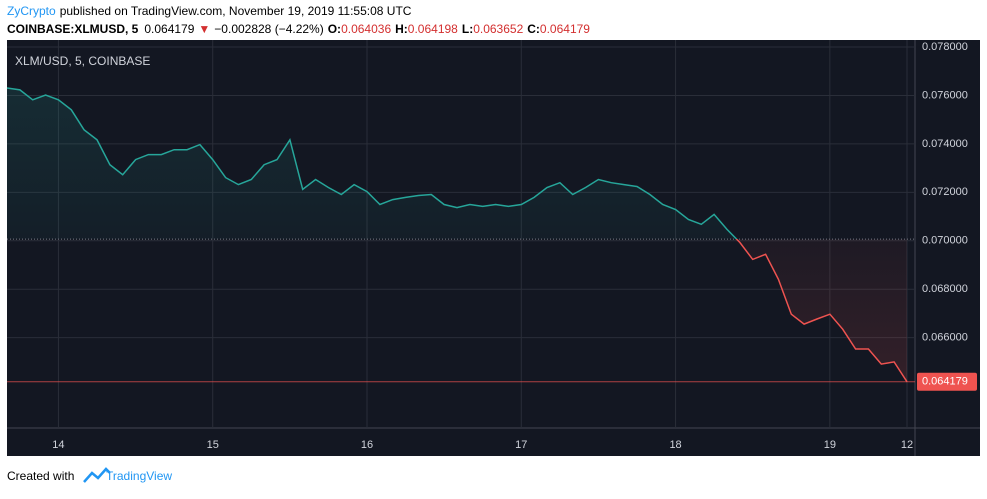  What do you see at coordinates (945, 289) in the screenshot?
I see `y-tick-label: 0.068000` at bounding box center [945, 289].